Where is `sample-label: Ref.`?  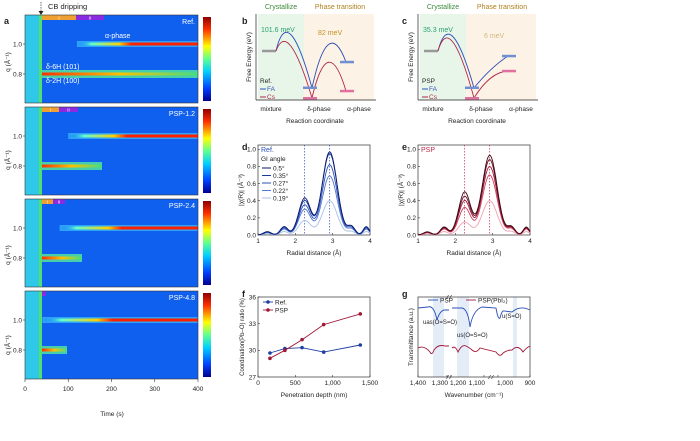
sample-label: Ref. is located at coordinates (188, 22).